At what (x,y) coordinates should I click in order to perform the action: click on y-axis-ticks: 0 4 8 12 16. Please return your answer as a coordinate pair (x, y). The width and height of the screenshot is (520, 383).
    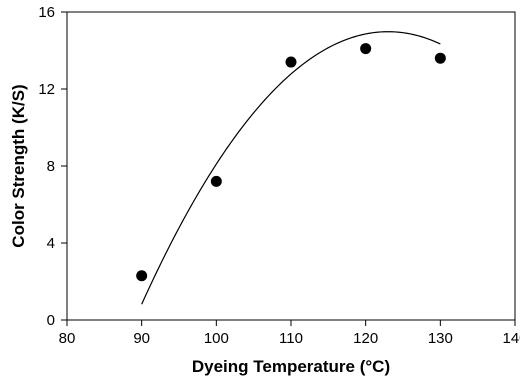
    Looking at the image, I should click on (52, 166).